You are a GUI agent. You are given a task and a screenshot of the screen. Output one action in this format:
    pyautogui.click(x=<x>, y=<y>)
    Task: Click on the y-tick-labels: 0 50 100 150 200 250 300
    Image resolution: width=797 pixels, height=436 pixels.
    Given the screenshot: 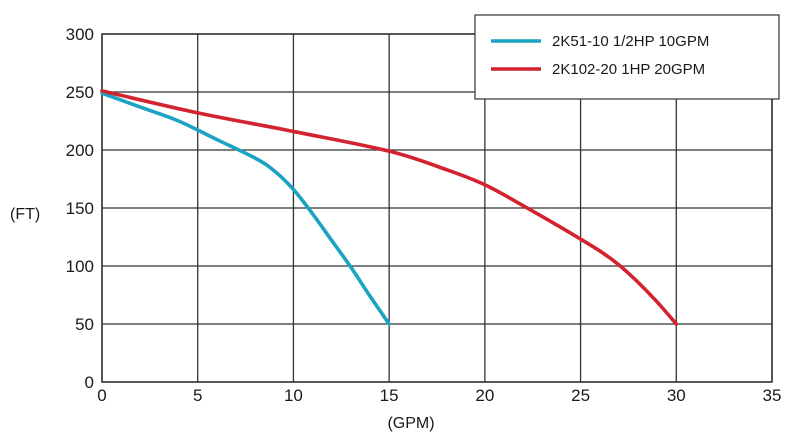 What is the action you would take?
    pyautogui.click(x=80, y=208)
    